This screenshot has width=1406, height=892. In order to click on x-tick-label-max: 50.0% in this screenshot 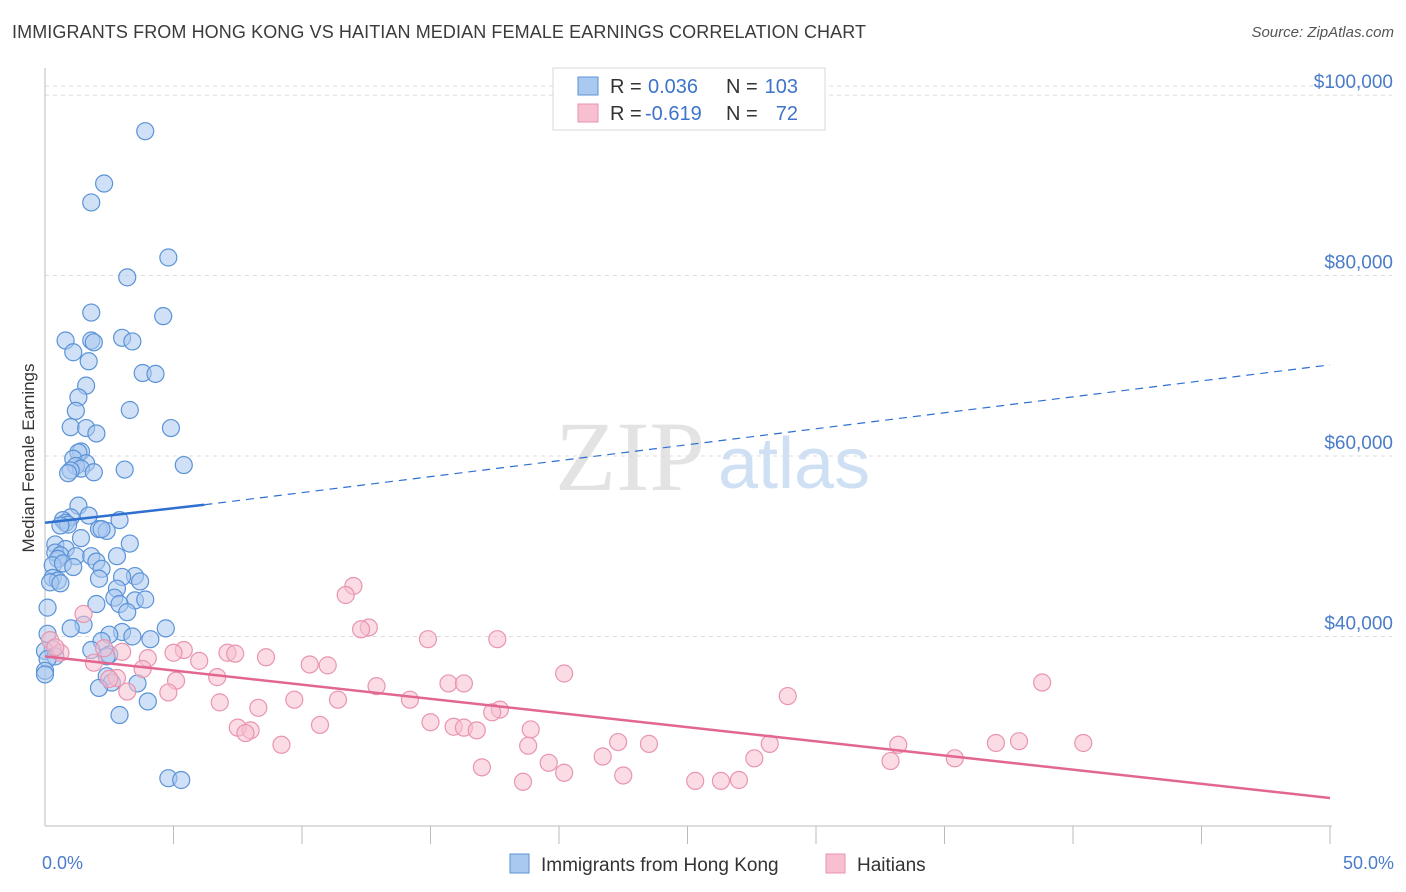, I will do `click(1368, 863)`.